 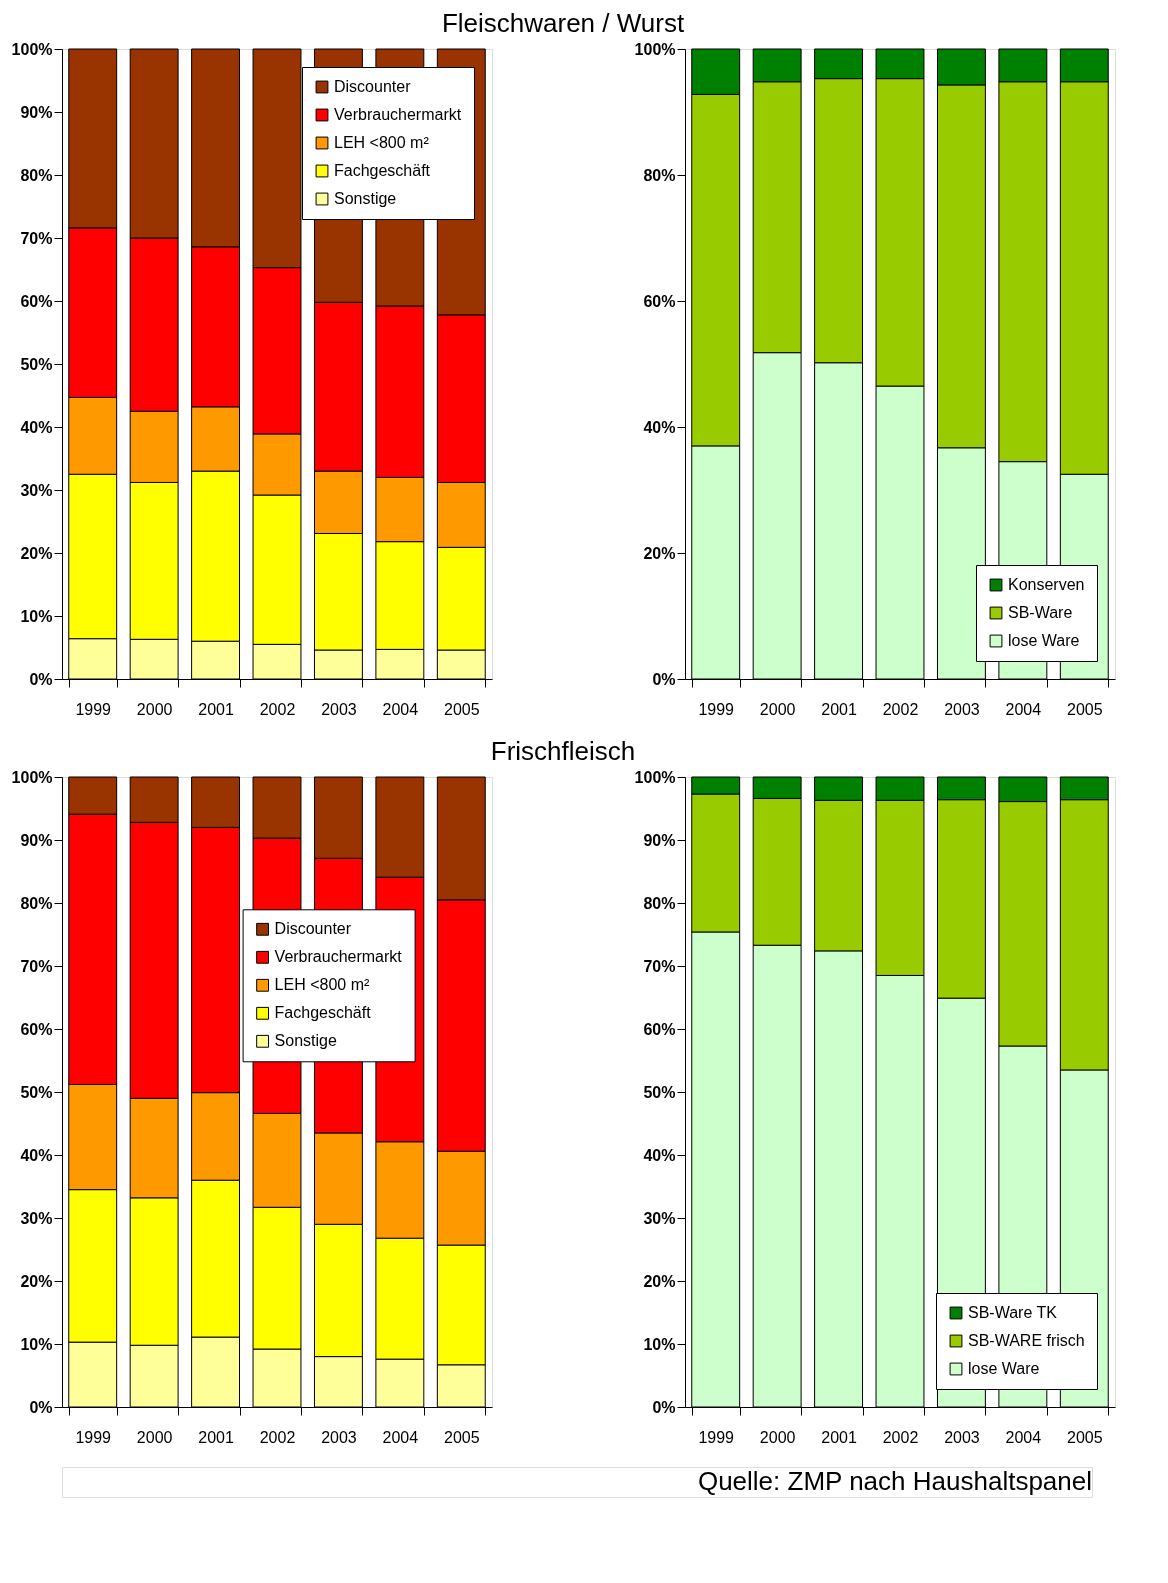 What do you see at coordinates (1013, 1312) in the screenshot?
I see `legend-label: SB-Ware TK` at bounding box center [1013, 1312].